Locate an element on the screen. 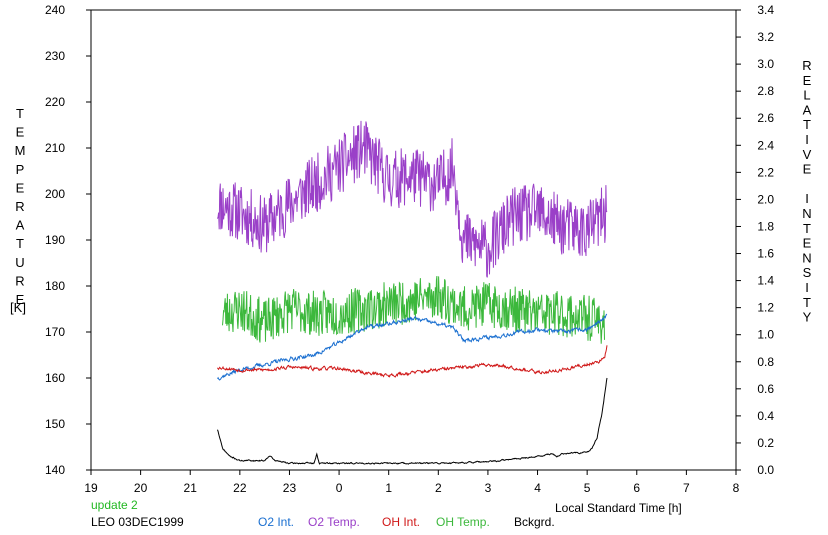  legend-o2-temp: O2 Temp. is located at coordinates (334, 522).